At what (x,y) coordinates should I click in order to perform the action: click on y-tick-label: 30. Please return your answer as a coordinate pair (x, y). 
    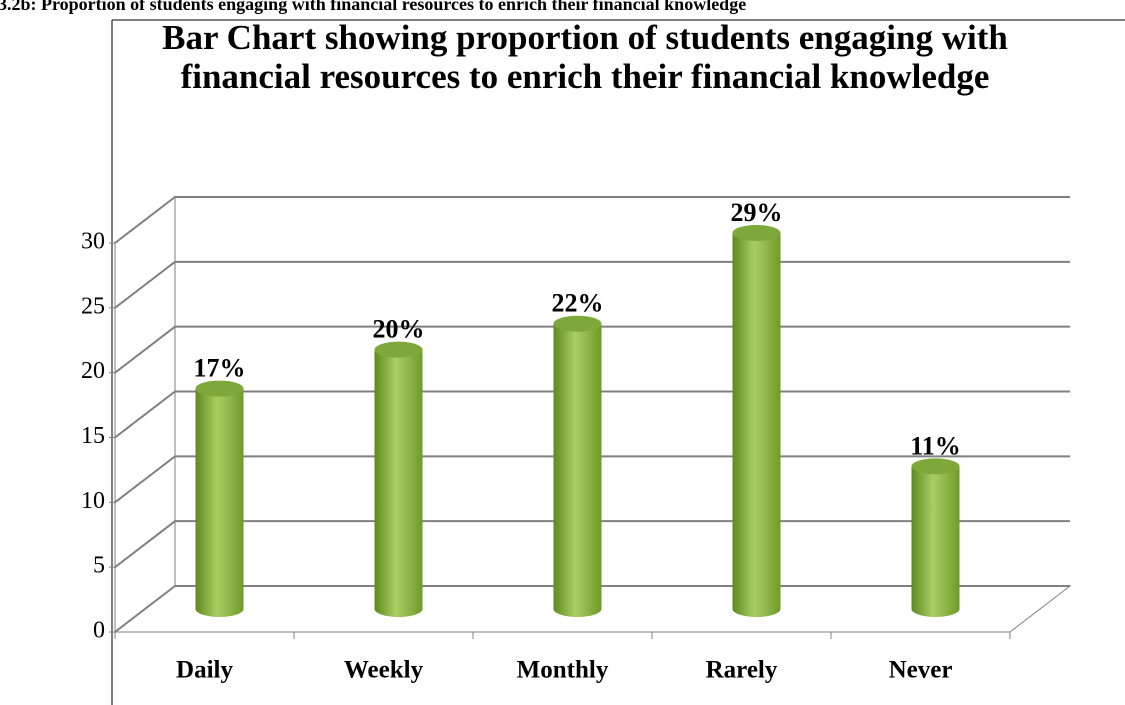
    Looking at the image, I should click on (93, 242).